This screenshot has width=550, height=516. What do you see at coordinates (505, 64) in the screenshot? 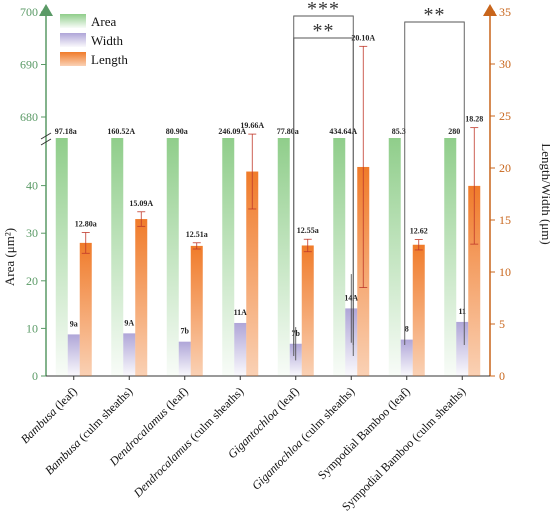
I see `right-tick-label: 30` at bounding box center [505, 64].